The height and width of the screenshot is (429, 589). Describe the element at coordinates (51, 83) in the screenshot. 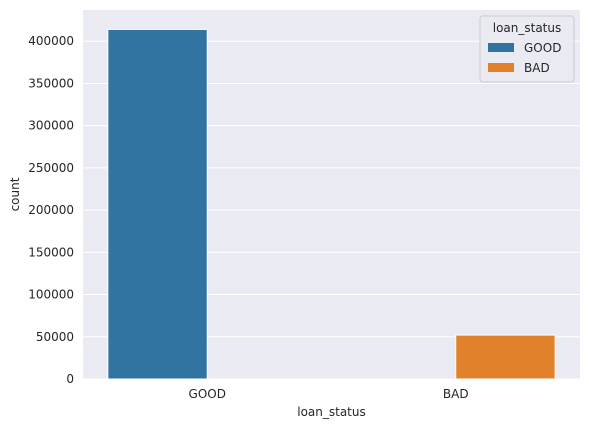

I see `y-tick-label: 350000` at that location.